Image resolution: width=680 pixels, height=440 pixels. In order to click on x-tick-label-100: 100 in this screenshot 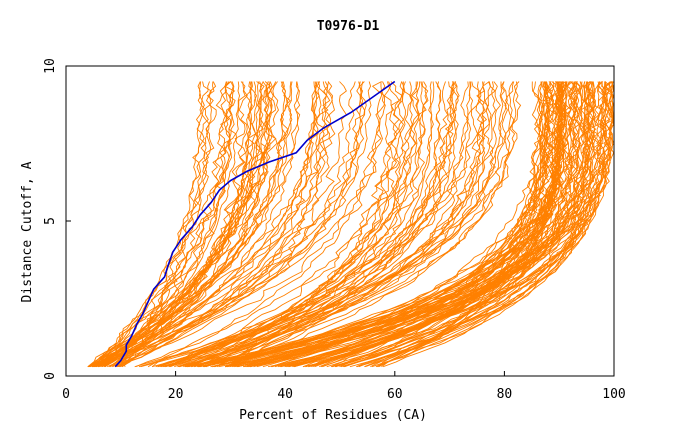, I will do `click(613, 394)`.